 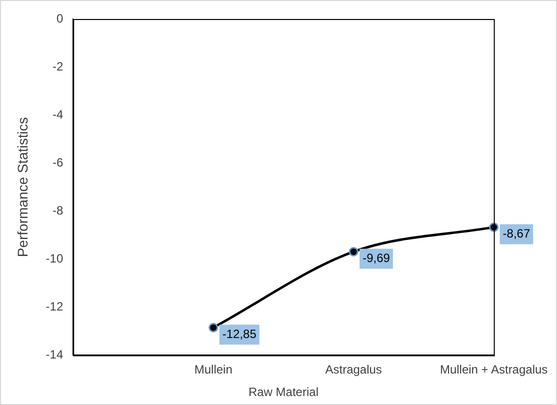 I want to click on data-label: -9,69, so click(x=376, y=258).